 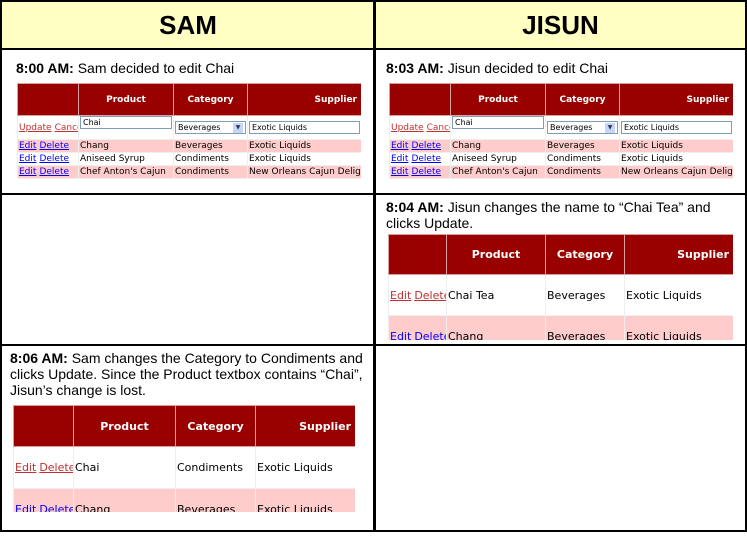 I want to click on caption-text: Jisun decided to edit Chai, so click(x=526, y=68).